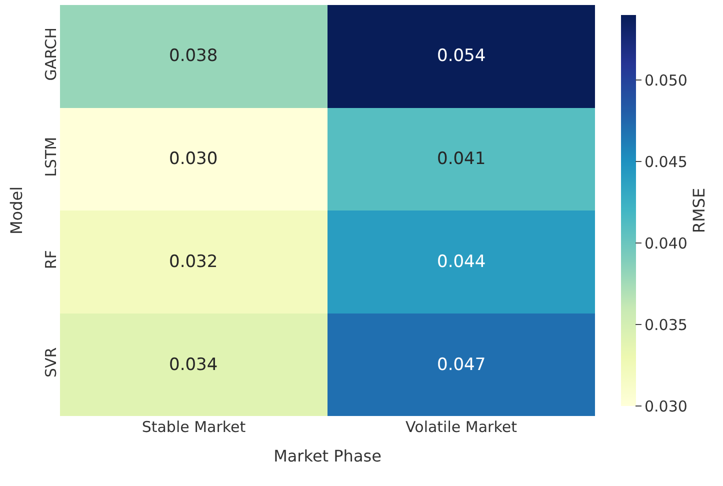  What do you see at coordinates (193, 56) in the screenshot?
I see `data-label: 0.038` at bounding box center [193, 56].